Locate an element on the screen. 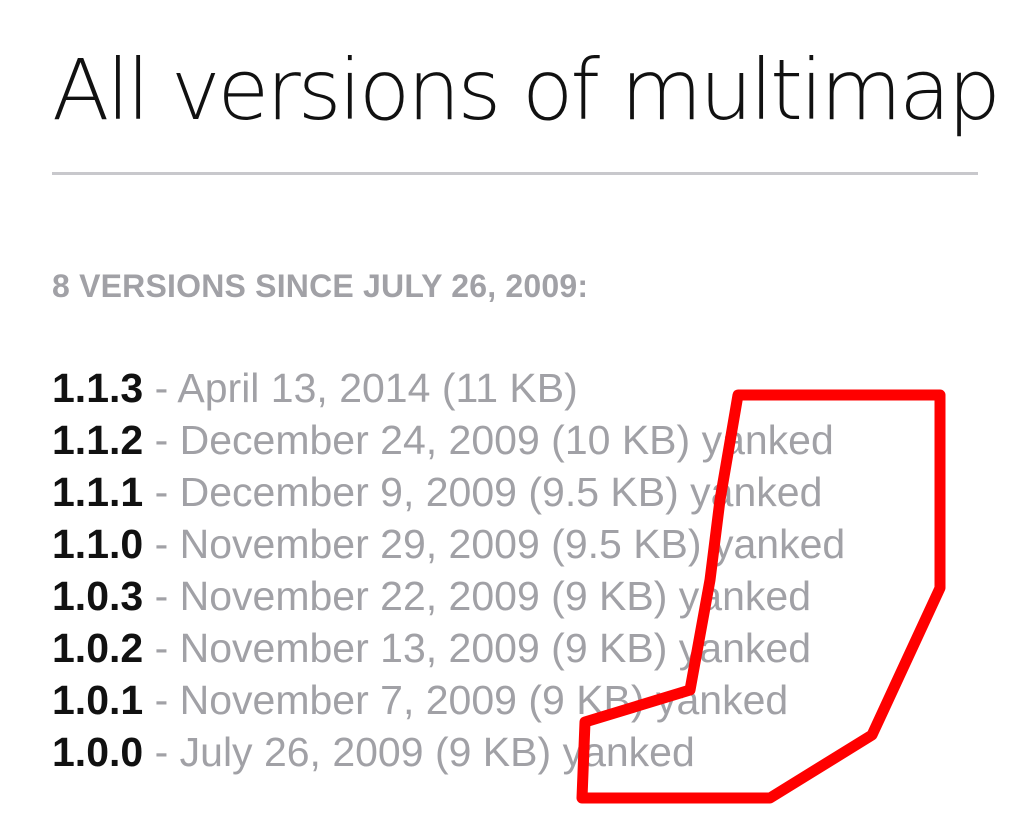 The height and width of the screenshot is (821, 1032). version-date: December 24, 2009 is located at coordinates (359, 440).